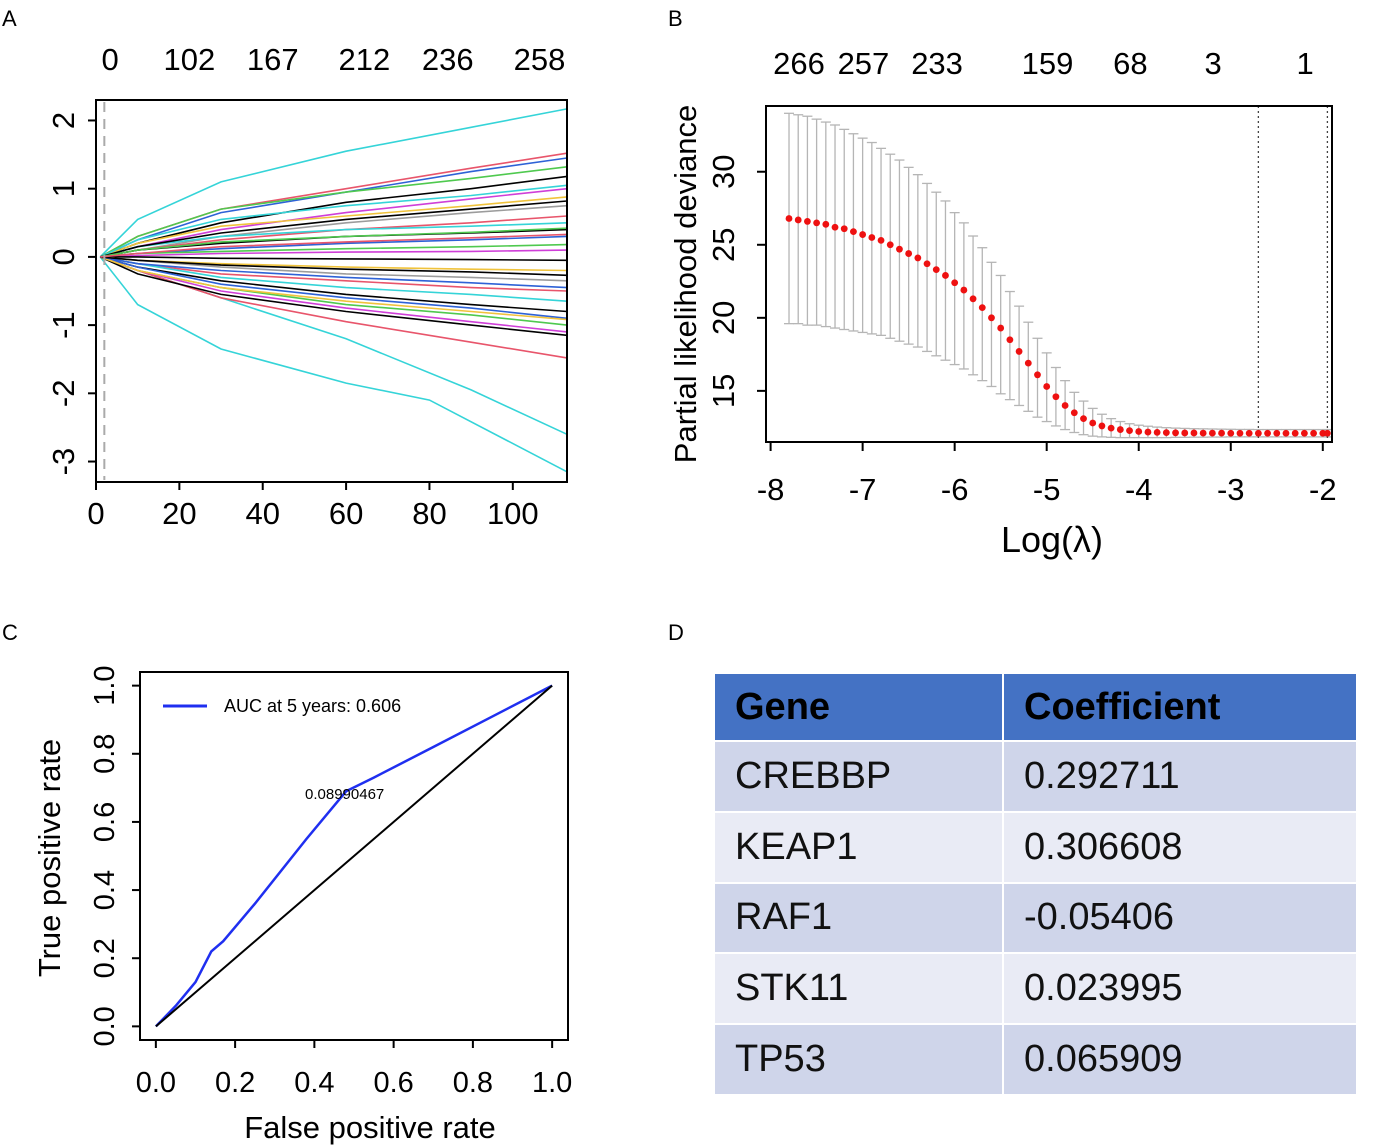 The image size is (1385, 1148). What do you see at coordinates (473, 1083) in the screenshot?
I see `x-tick-label: 0.8` at bounding box center [473, 1083].